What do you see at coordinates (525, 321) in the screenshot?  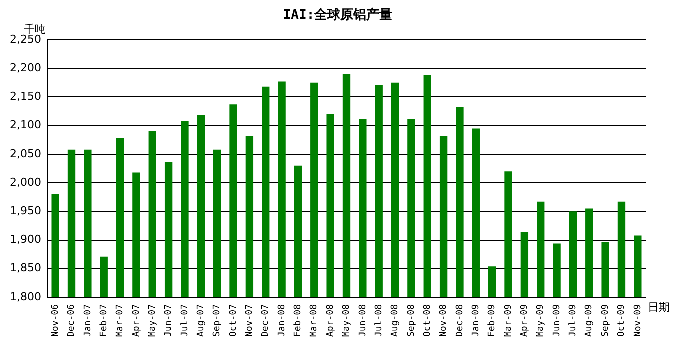 I see `x-tick-label: Apr-09` at bounding box center [525, 321].